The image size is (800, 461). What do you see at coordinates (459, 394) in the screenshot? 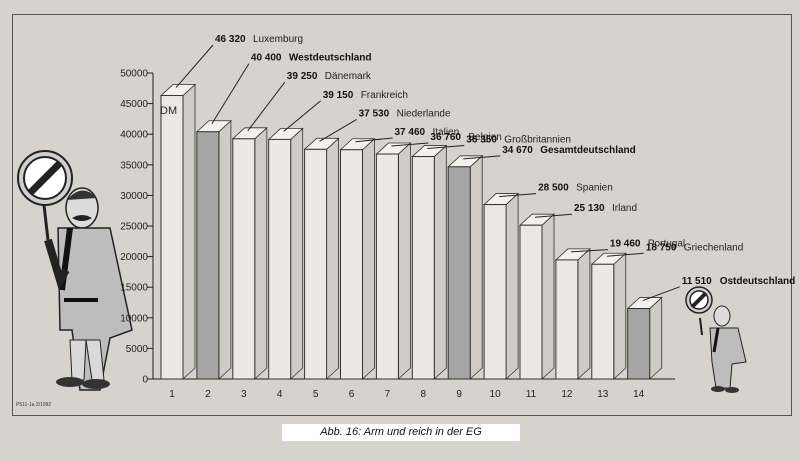
I see `x-tick-label: 9` at bounding box center [459, 394].